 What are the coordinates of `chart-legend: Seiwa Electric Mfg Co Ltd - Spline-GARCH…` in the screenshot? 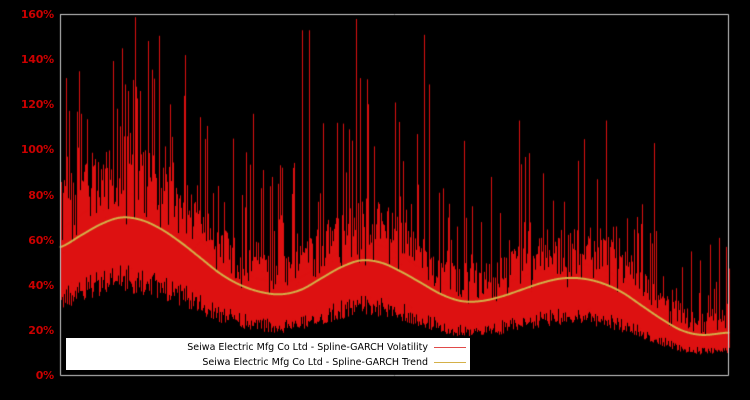 It's located at (268, 354).